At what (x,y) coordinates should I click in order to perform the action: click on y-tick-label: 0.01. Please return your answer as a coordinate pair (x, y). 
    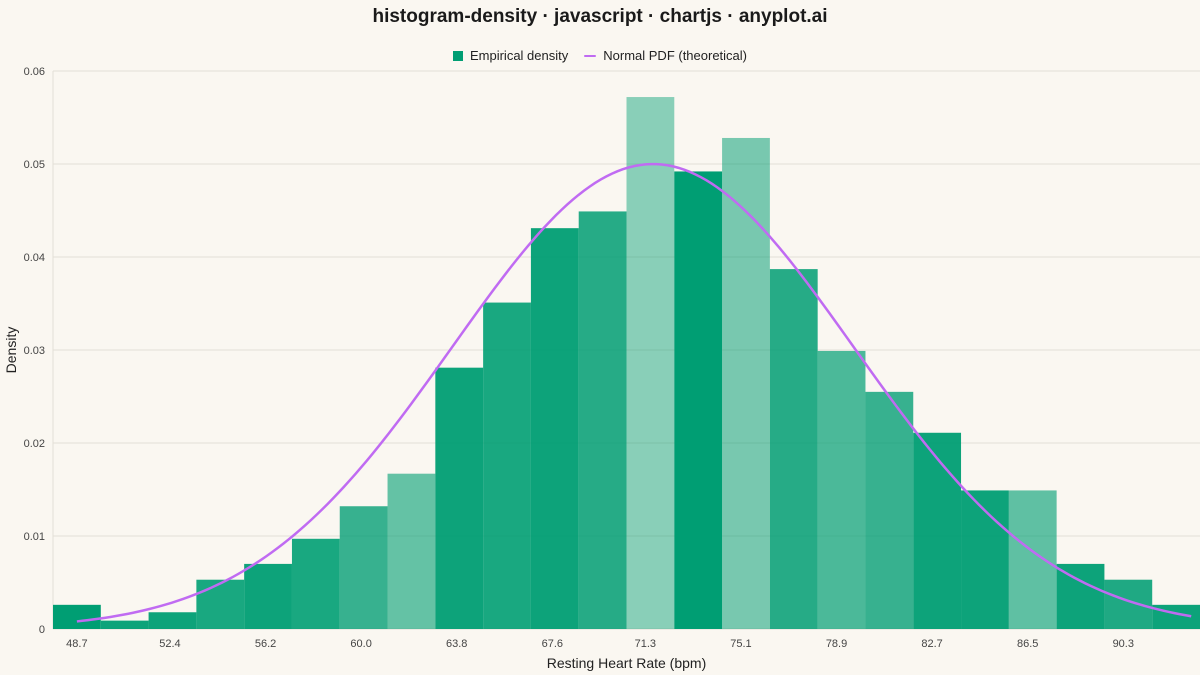
    Looking at the image, I should click on (34, 537).